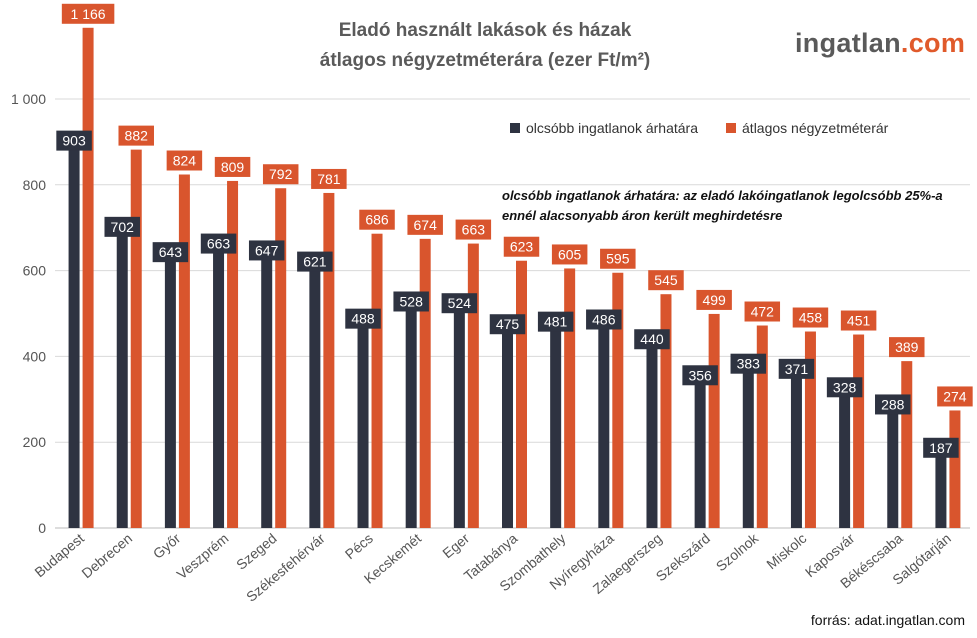 This screenshot has height=638, width=977. I want to click on data-label-orange: 824, so click(185, 161).